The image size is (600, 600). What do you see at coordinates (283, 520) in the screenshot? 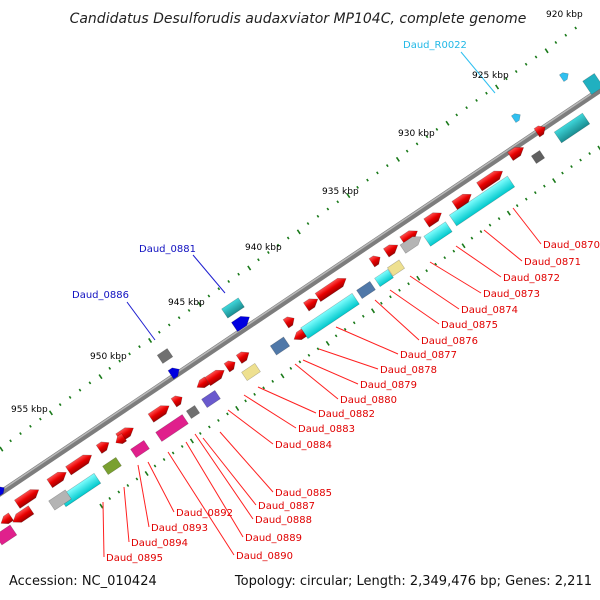
I see `gene-label: Daud_0888` at bounding box center [283, 520].